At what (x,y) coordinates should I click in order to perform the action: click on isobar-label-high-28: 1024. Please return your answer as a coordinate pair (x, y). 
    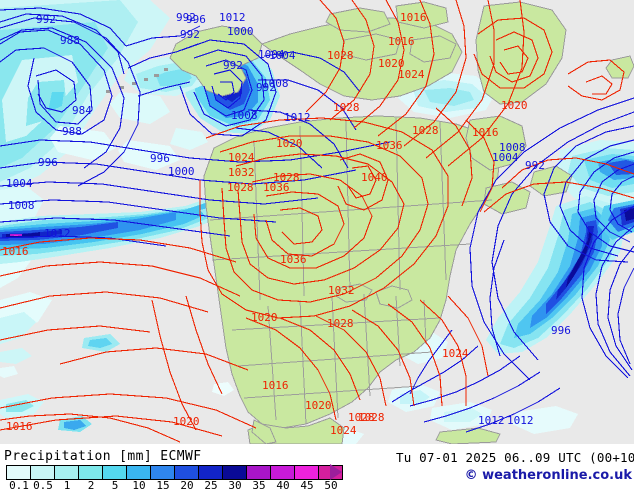
    Looking at the image, I should click on (455, 353).